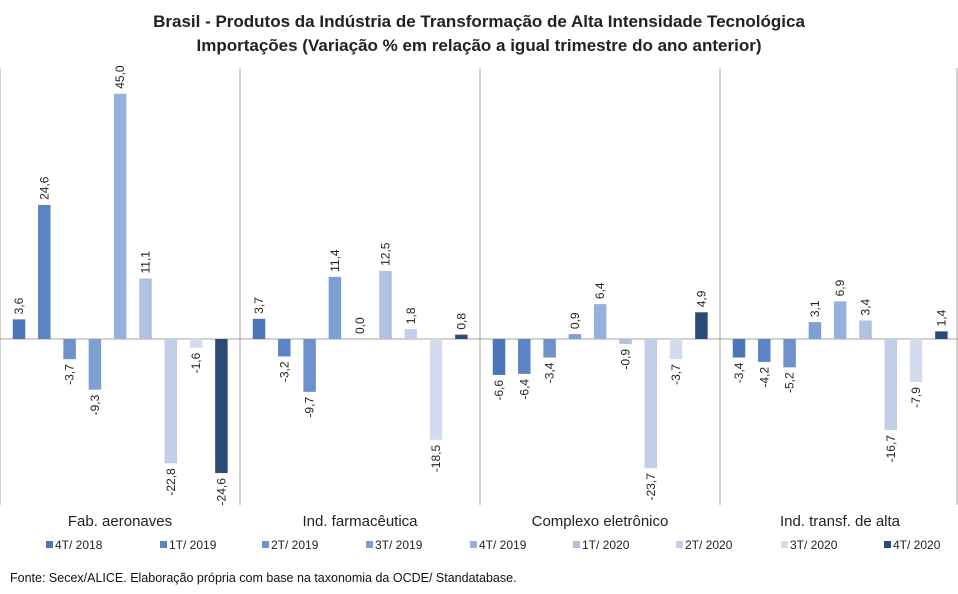  Describe the element at coordinates (941, 317) in the screenshot. I see `data-label: 1,4` at that location.